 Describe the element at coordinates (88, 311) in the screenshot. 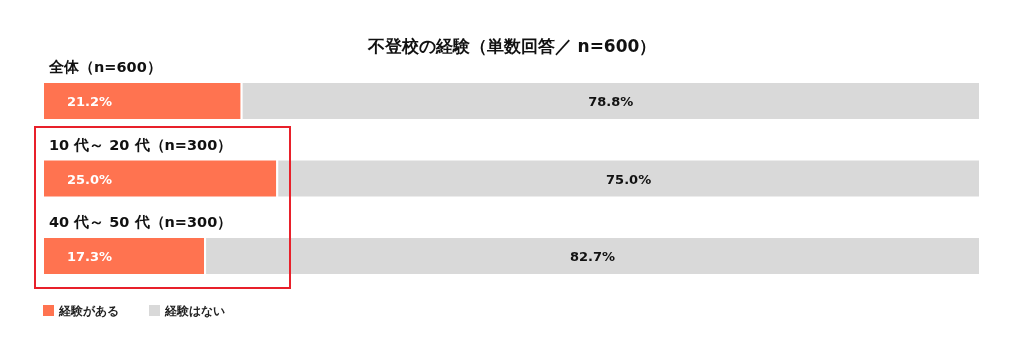

I see `legend-label: 経験がある` at that location.